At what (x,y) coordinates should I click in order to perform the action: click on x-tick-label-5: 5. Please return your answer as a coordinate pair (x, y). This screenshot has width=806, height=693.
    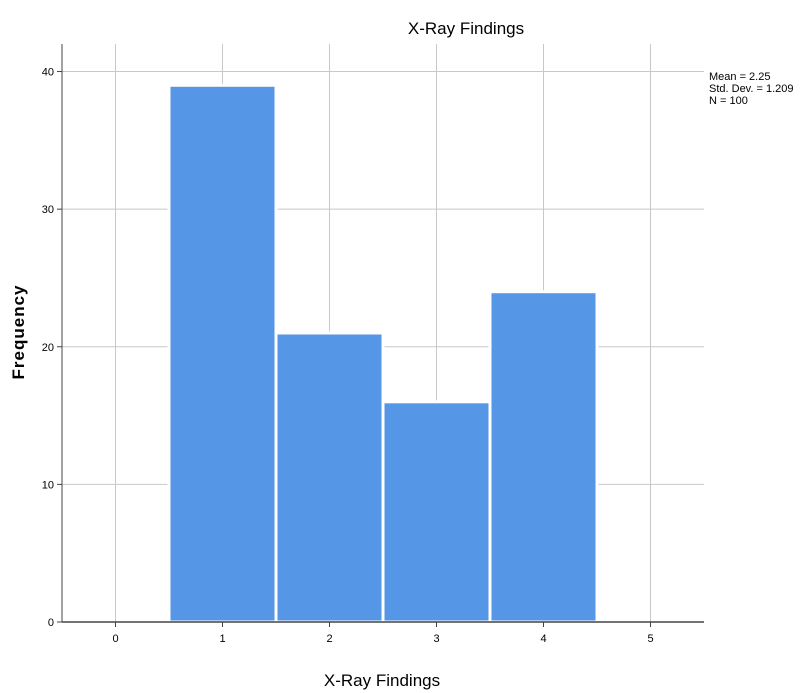
    Looking at the image, I should click on (650, 639).